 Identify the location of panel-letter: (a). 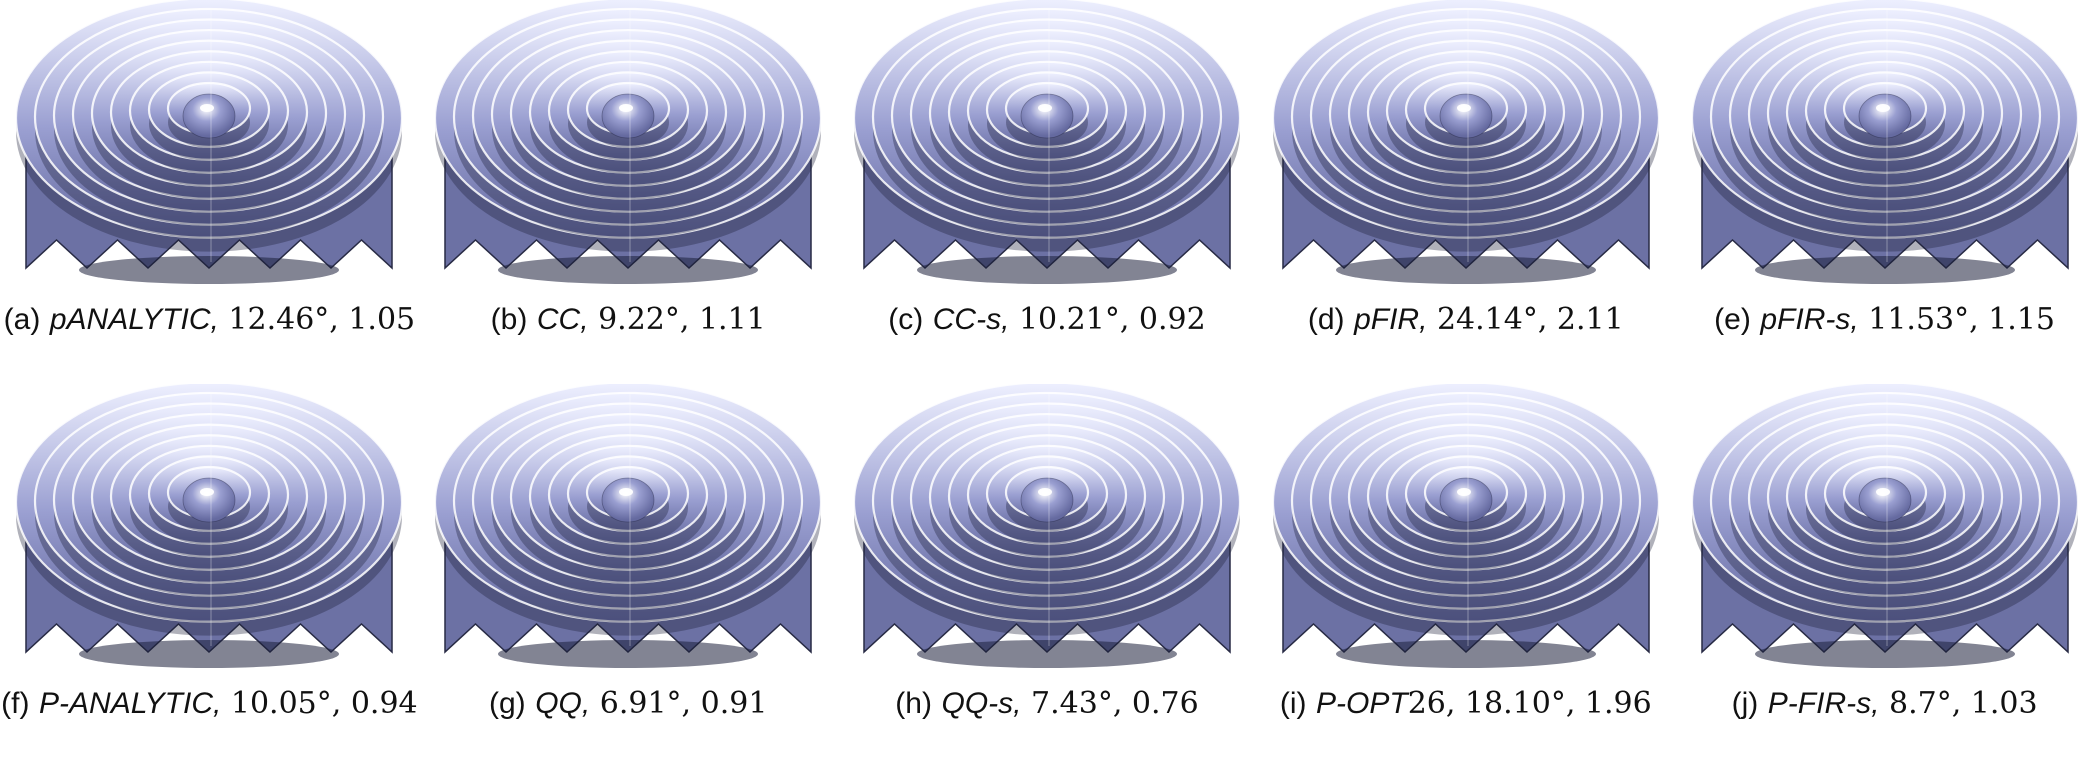
(22, 319).